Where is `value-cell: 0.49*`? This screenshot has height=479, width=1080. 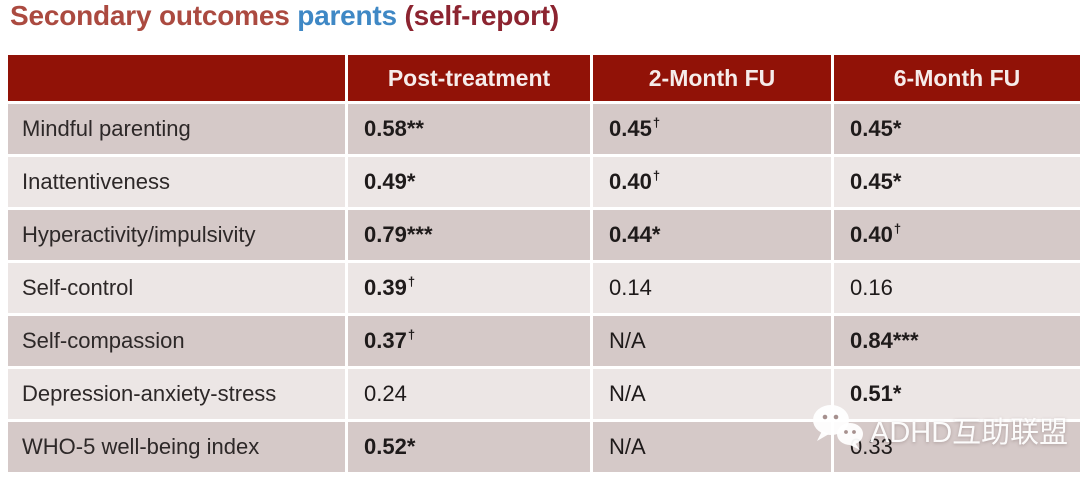 value-cell: 0.49* is located at coordinates (469, 182).